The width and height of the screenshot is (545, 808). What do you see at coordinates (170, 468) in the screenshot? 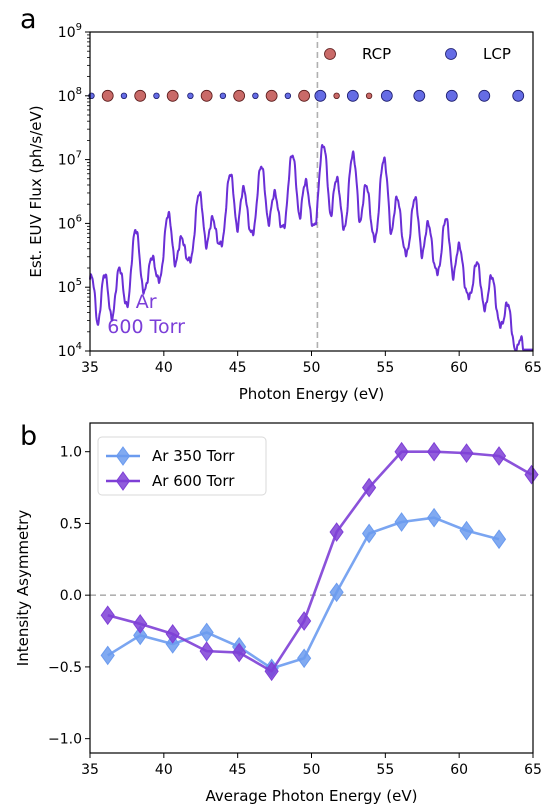
I see `panel-b-legend: Ar 350 Torr Ar 600 Torr` at bounding box center [170, 468].